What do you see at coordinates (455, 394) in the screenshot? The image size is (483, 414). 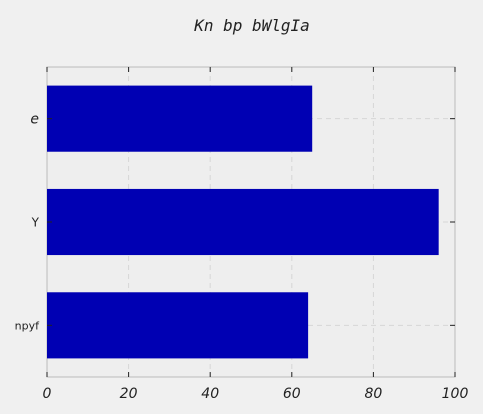 I see `x-tick-label: 100` at bounding box center [455, 394].